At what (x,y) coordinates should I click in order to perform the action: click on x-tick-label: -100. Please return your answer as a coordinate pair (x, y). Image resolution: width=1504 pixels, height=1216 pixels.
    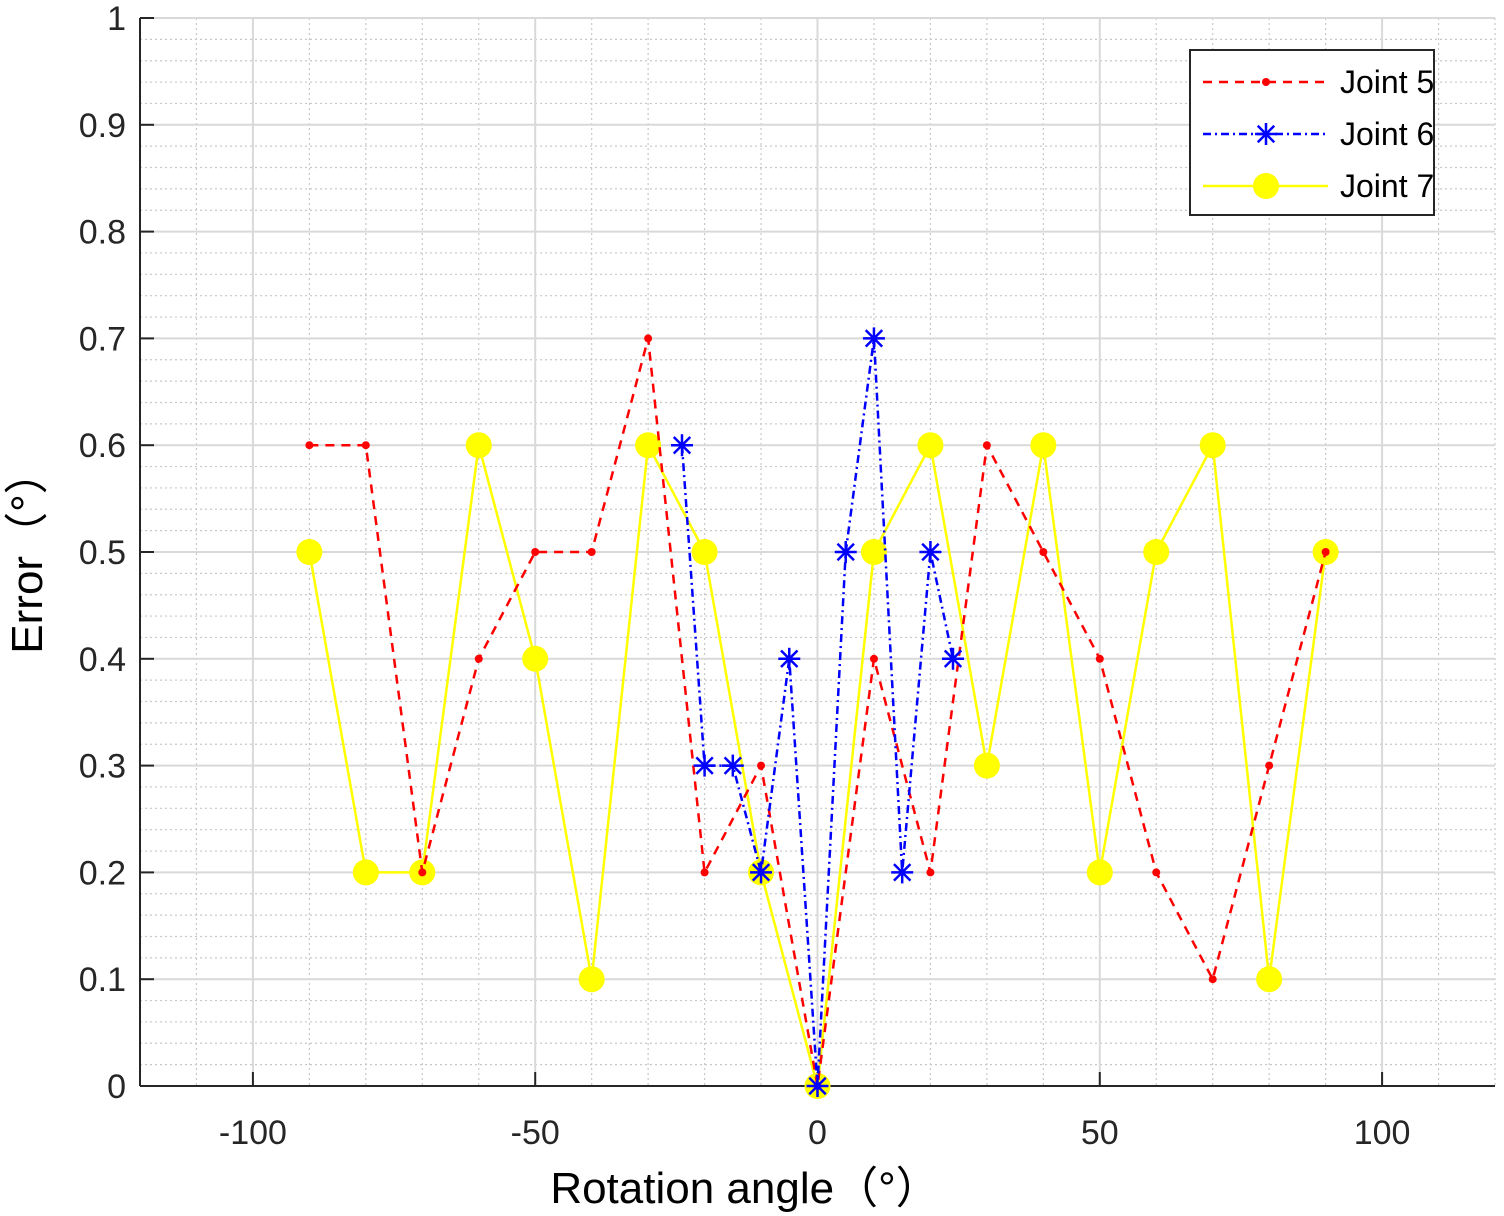
    Looking at the image, I should click on (253, 1133).